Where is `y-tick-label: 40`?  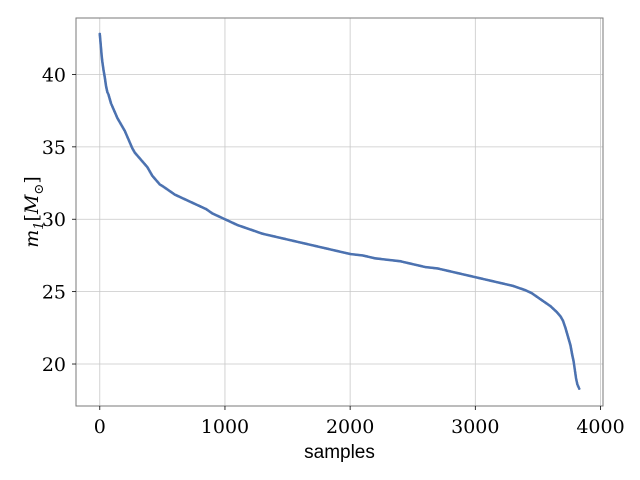 y-tick-label: 40 is located at coordinates (54, 75).